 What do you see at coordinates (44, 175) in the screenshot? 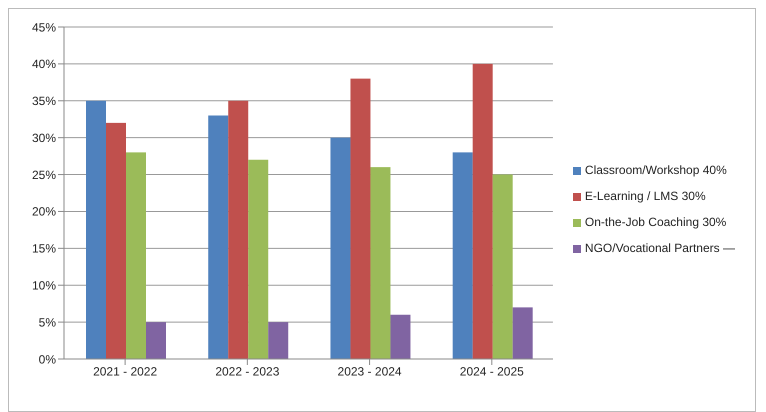
I see `y-tick-label: 25%` at bounding box center [44, 175].